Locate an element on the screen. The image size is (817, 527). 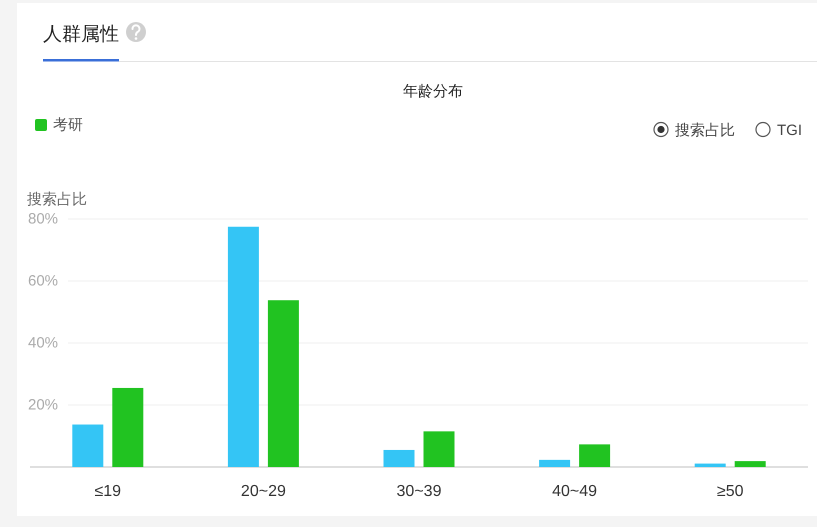
x-tick-label: 40~49 is located at coordinates (575, 491).